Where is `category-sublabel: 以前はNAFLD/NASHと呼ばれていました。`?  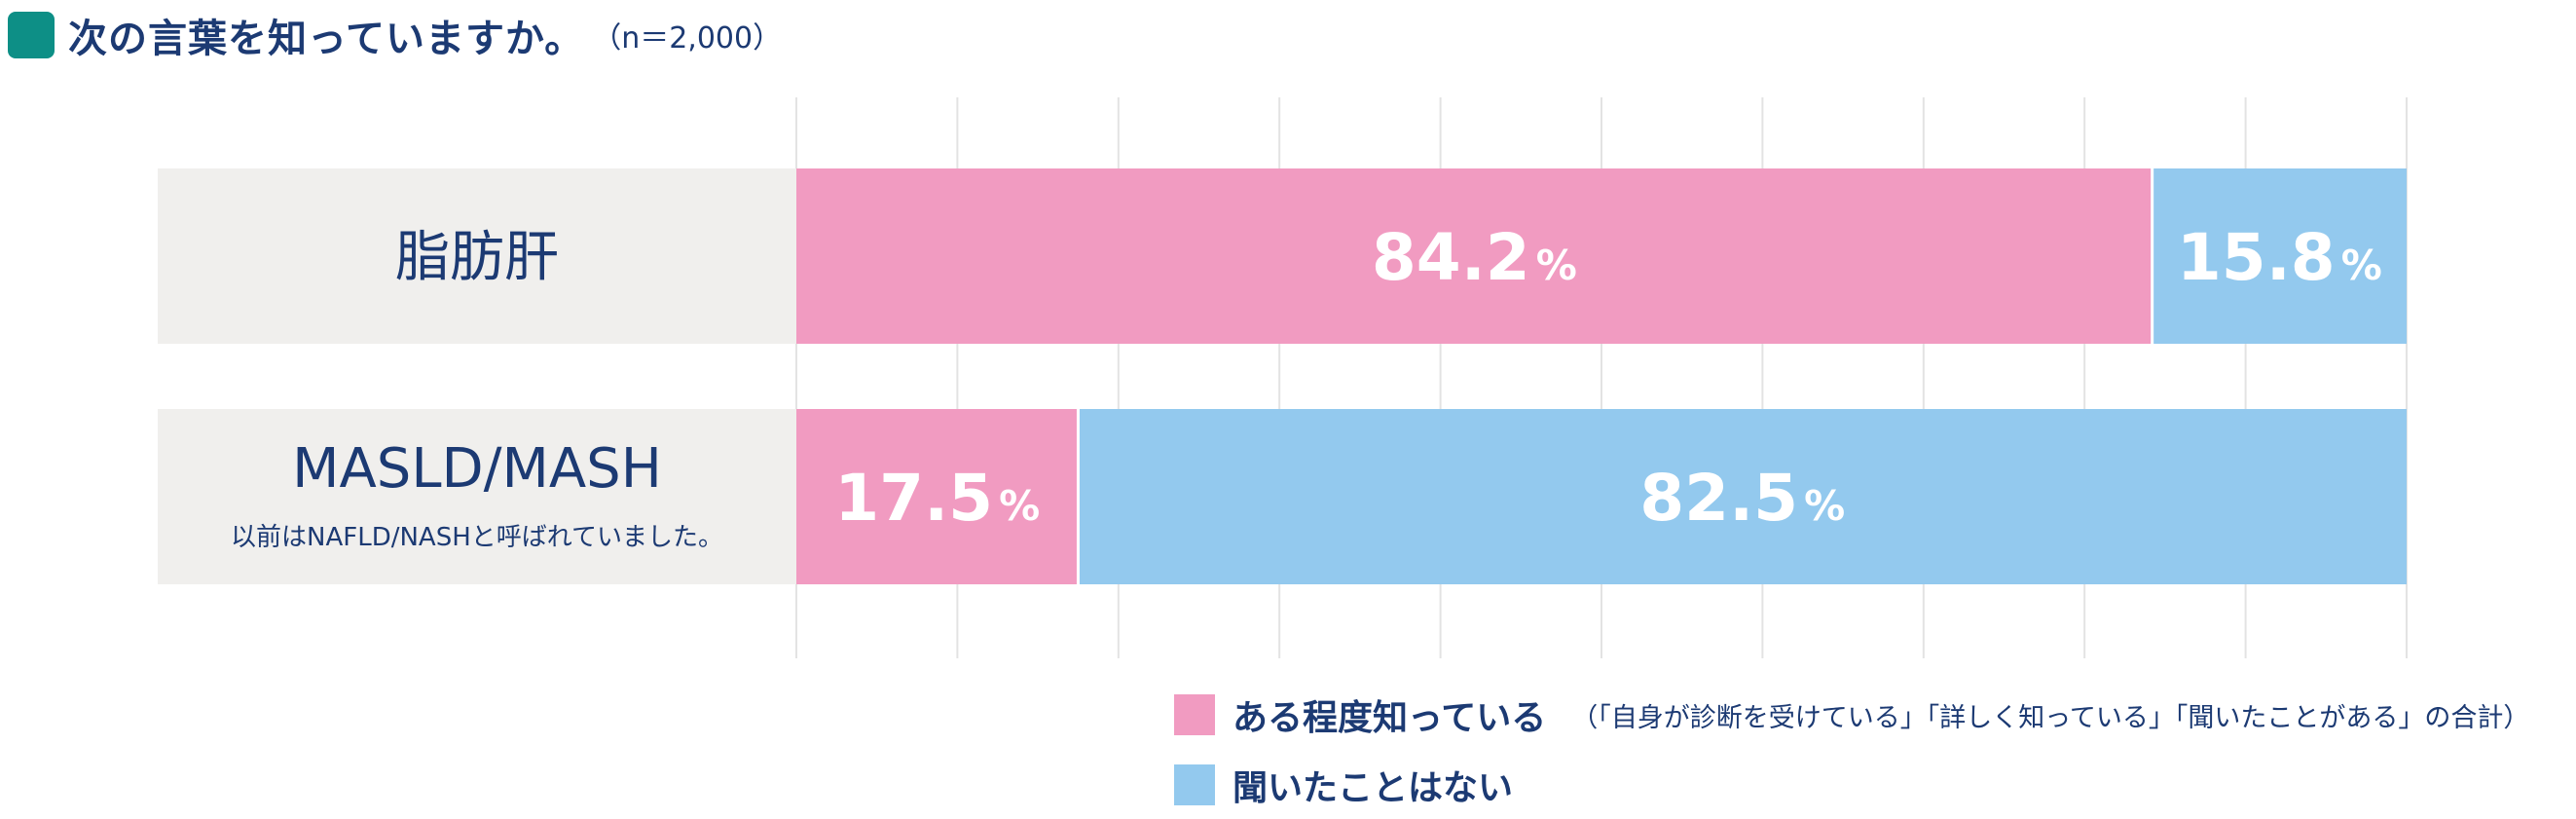
category-sublabel: 以前はNAFLD/NASHと呼ばれていました。 is located at coordinates (477, 537).